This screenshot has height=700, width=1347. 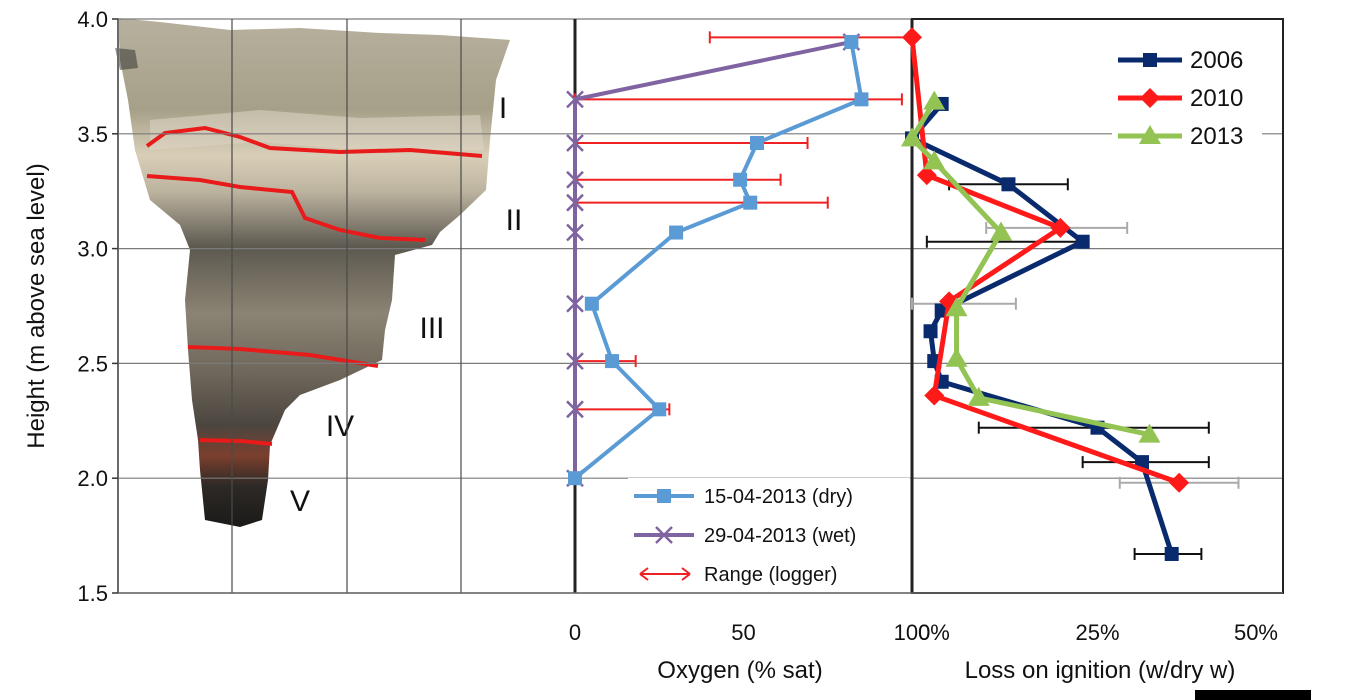 What do you see at coordinates (92, 478) in the screenshot?
I see `y-tick-label: 2.0` at bounding box center [92, 478].